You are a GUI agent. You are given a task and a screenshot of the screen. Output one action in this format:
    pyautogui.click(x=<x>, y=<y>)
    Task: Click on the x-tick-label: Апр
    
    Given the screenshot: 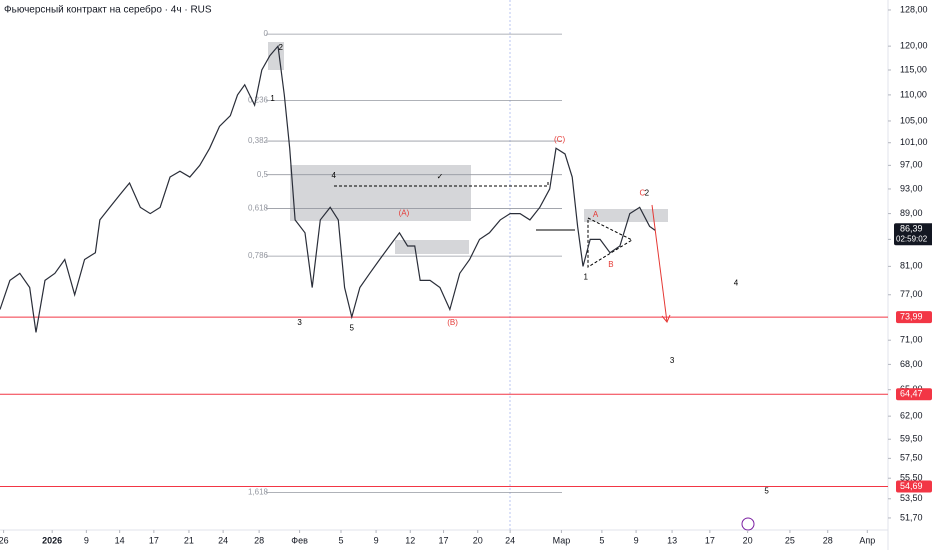 What is the action you would take?
    pyautogui.click(x=867, y=540)
    